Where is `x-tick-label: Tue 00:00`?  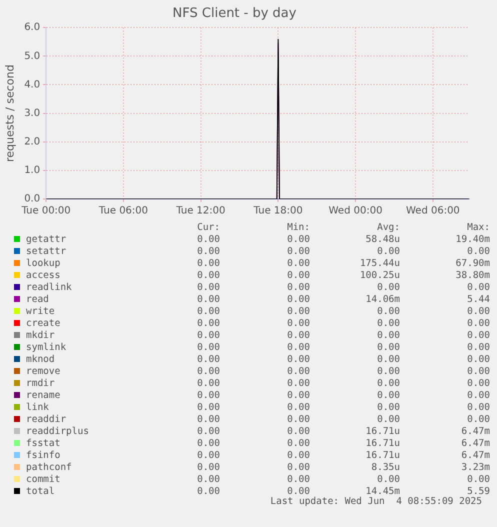
x-tick-label: Tue 00:00 is located at coordinates (45, 211).